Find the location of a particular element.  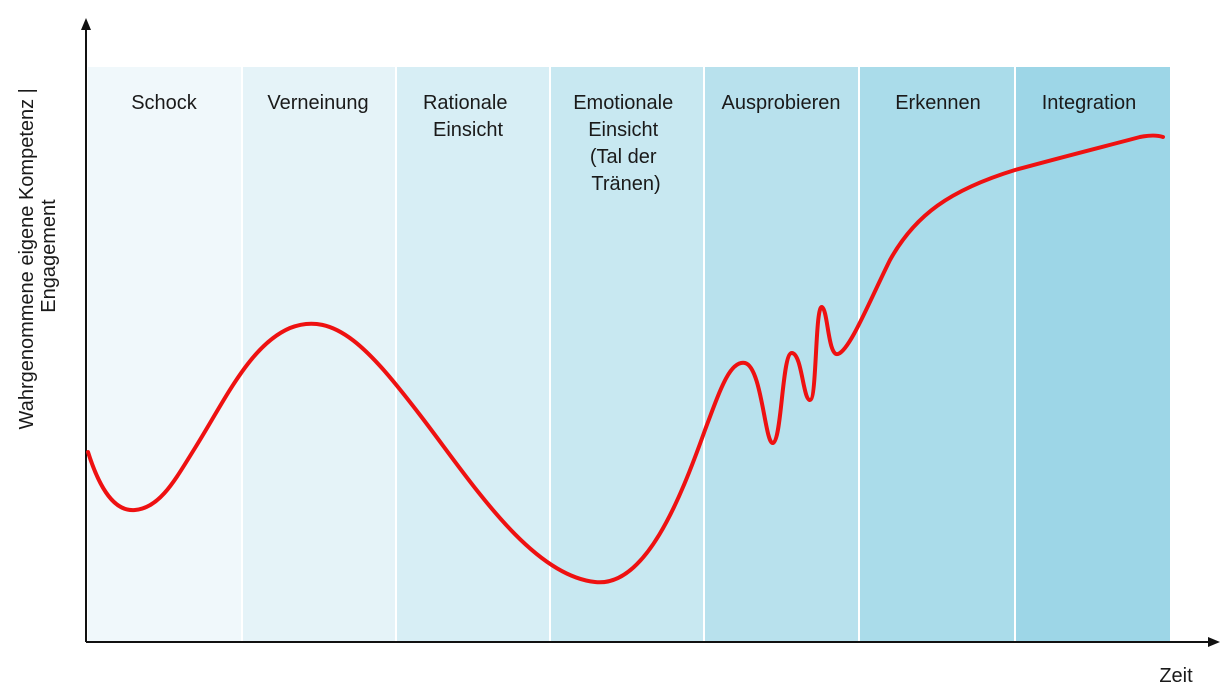

phase-band-erkennen is located at coordinates (937, 354).